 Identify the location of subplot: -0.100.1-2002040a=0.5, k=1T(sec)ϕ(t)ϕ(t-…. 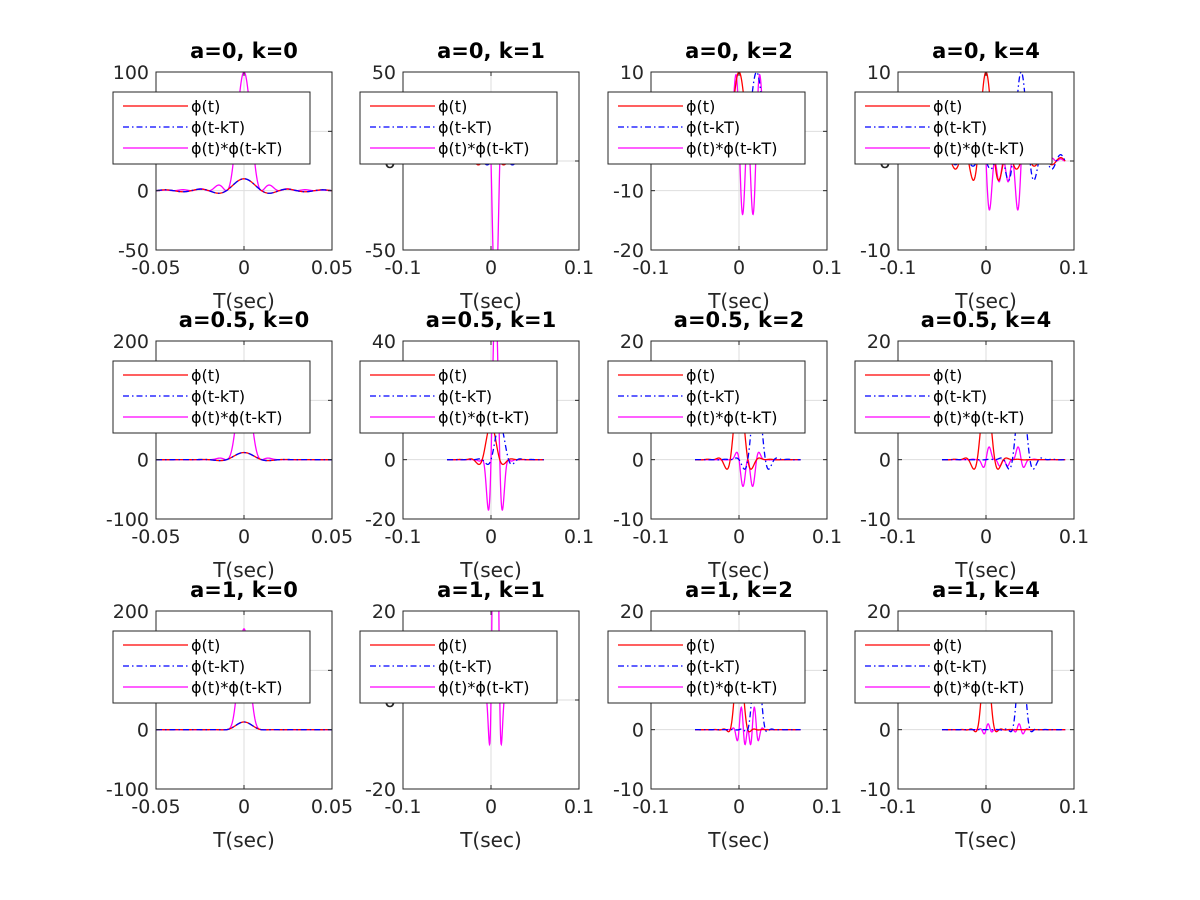
(476, 445).